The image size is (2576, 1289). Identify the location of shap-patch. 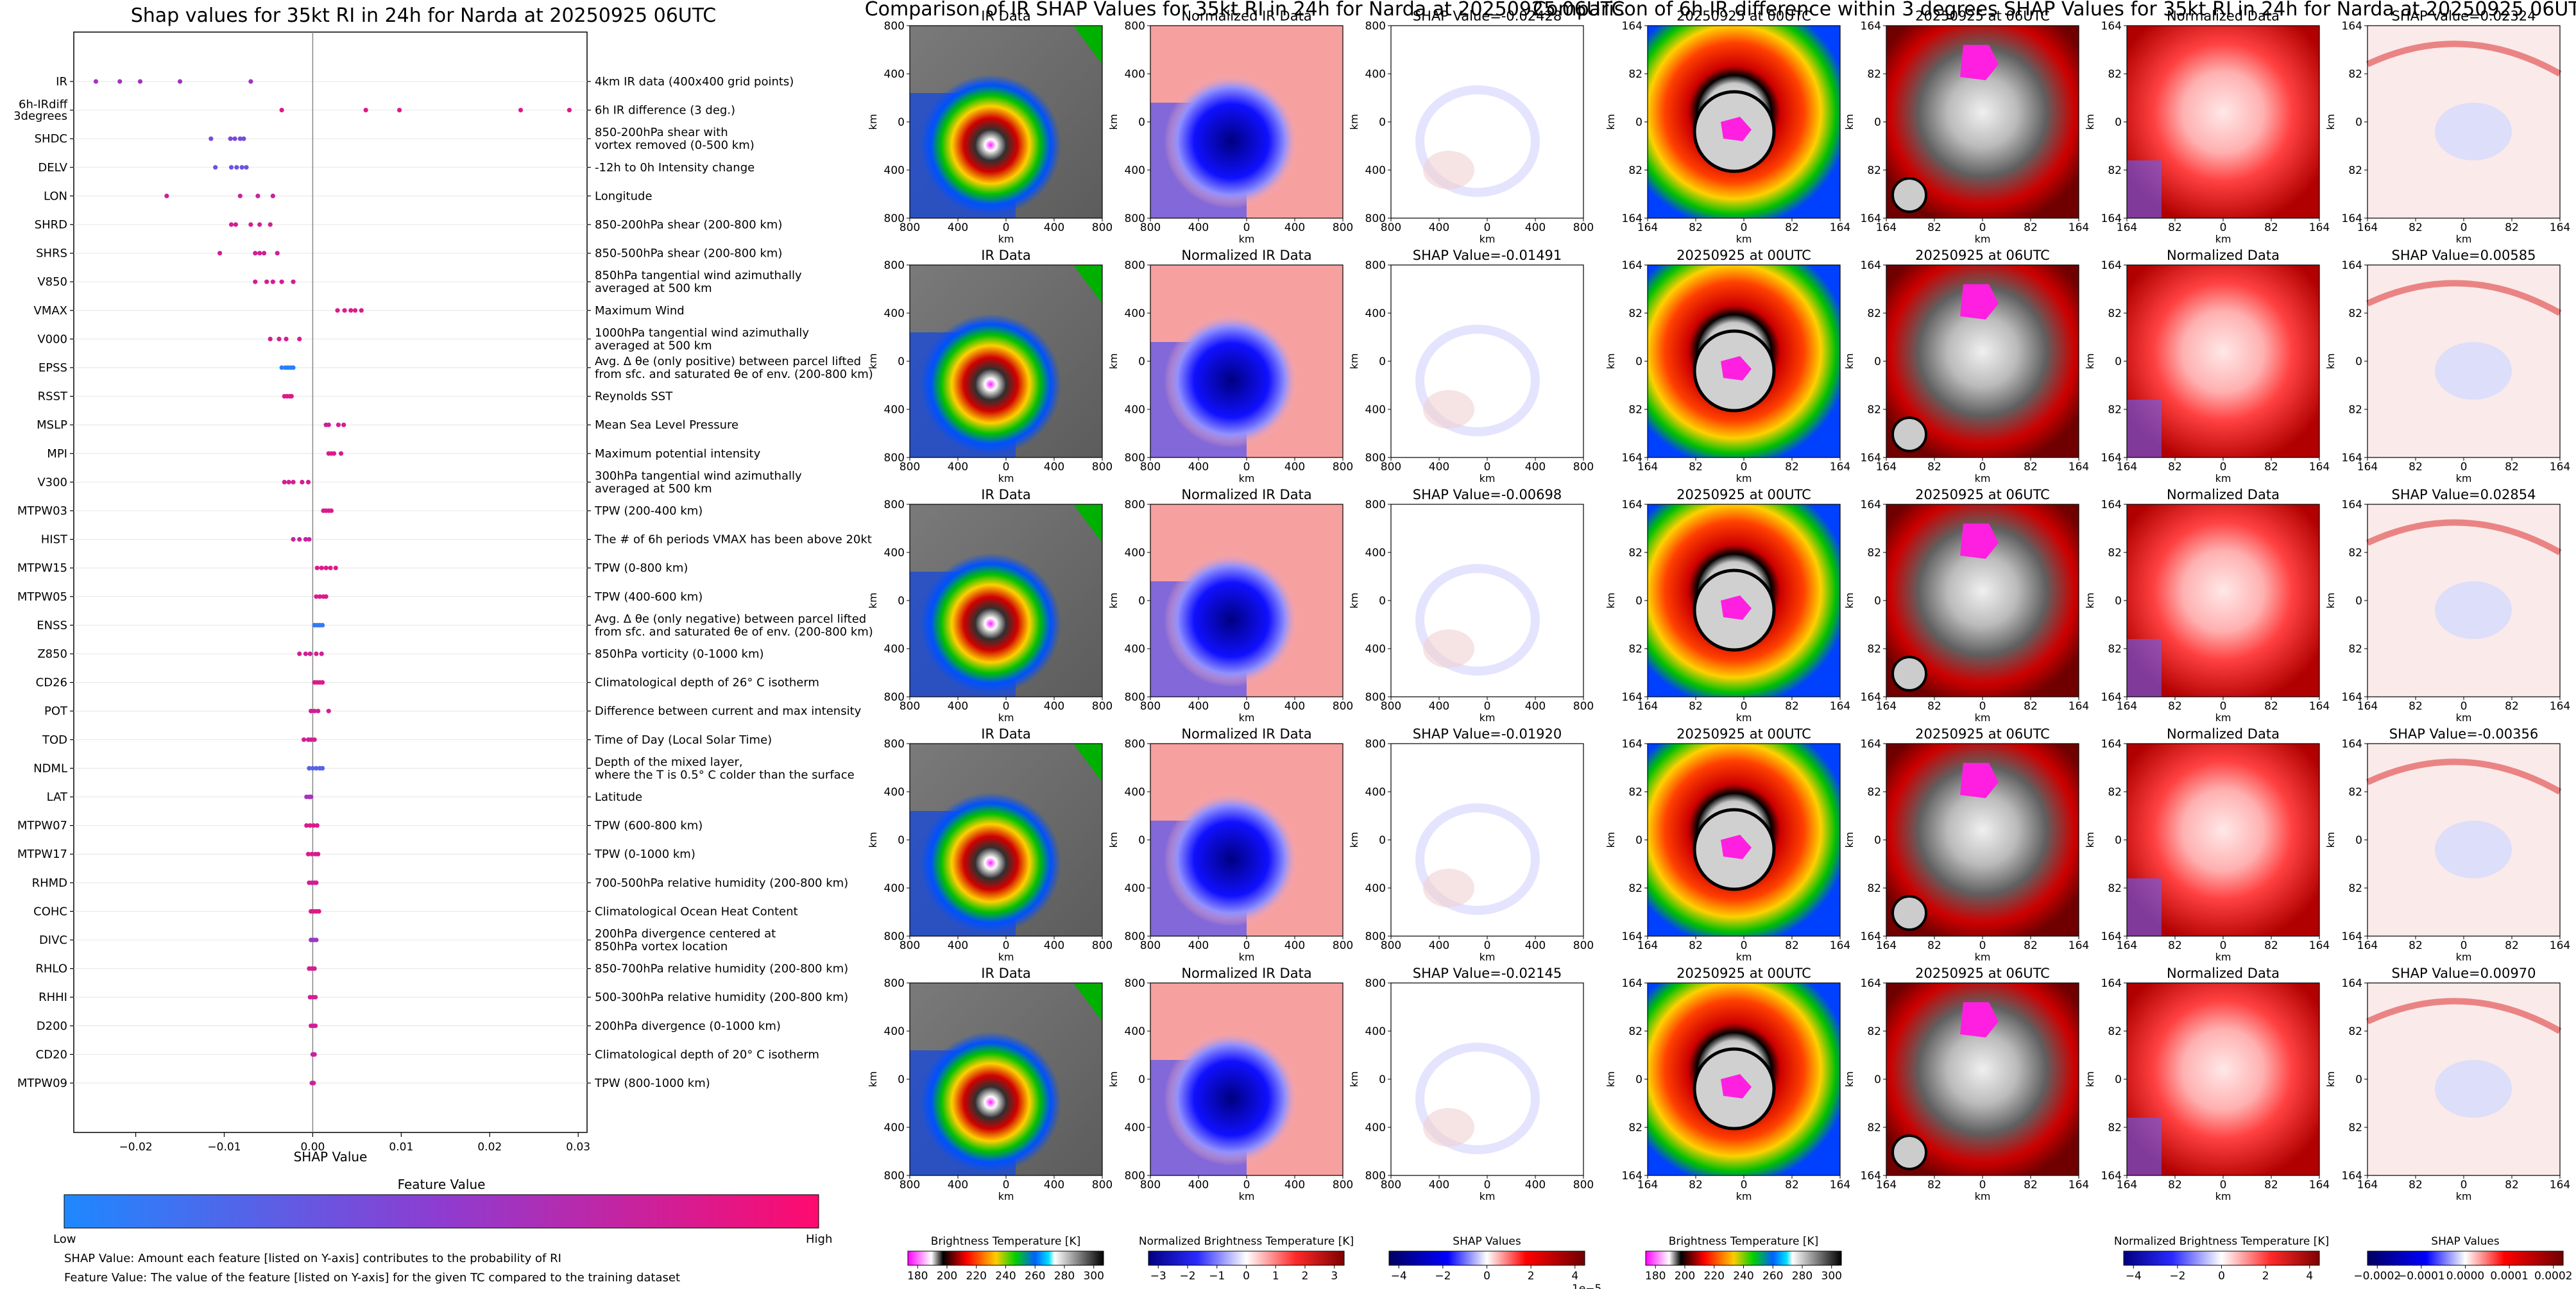
(1449, 1127).